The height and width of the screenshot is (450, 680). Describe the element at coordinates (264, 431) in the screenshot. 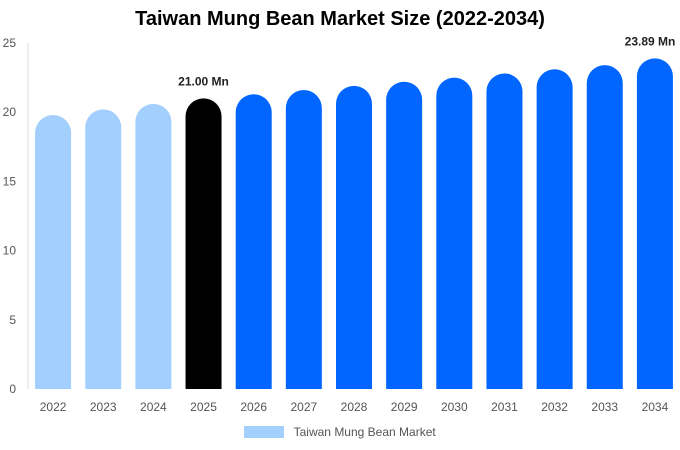

I see `legend-swatch` at that location.